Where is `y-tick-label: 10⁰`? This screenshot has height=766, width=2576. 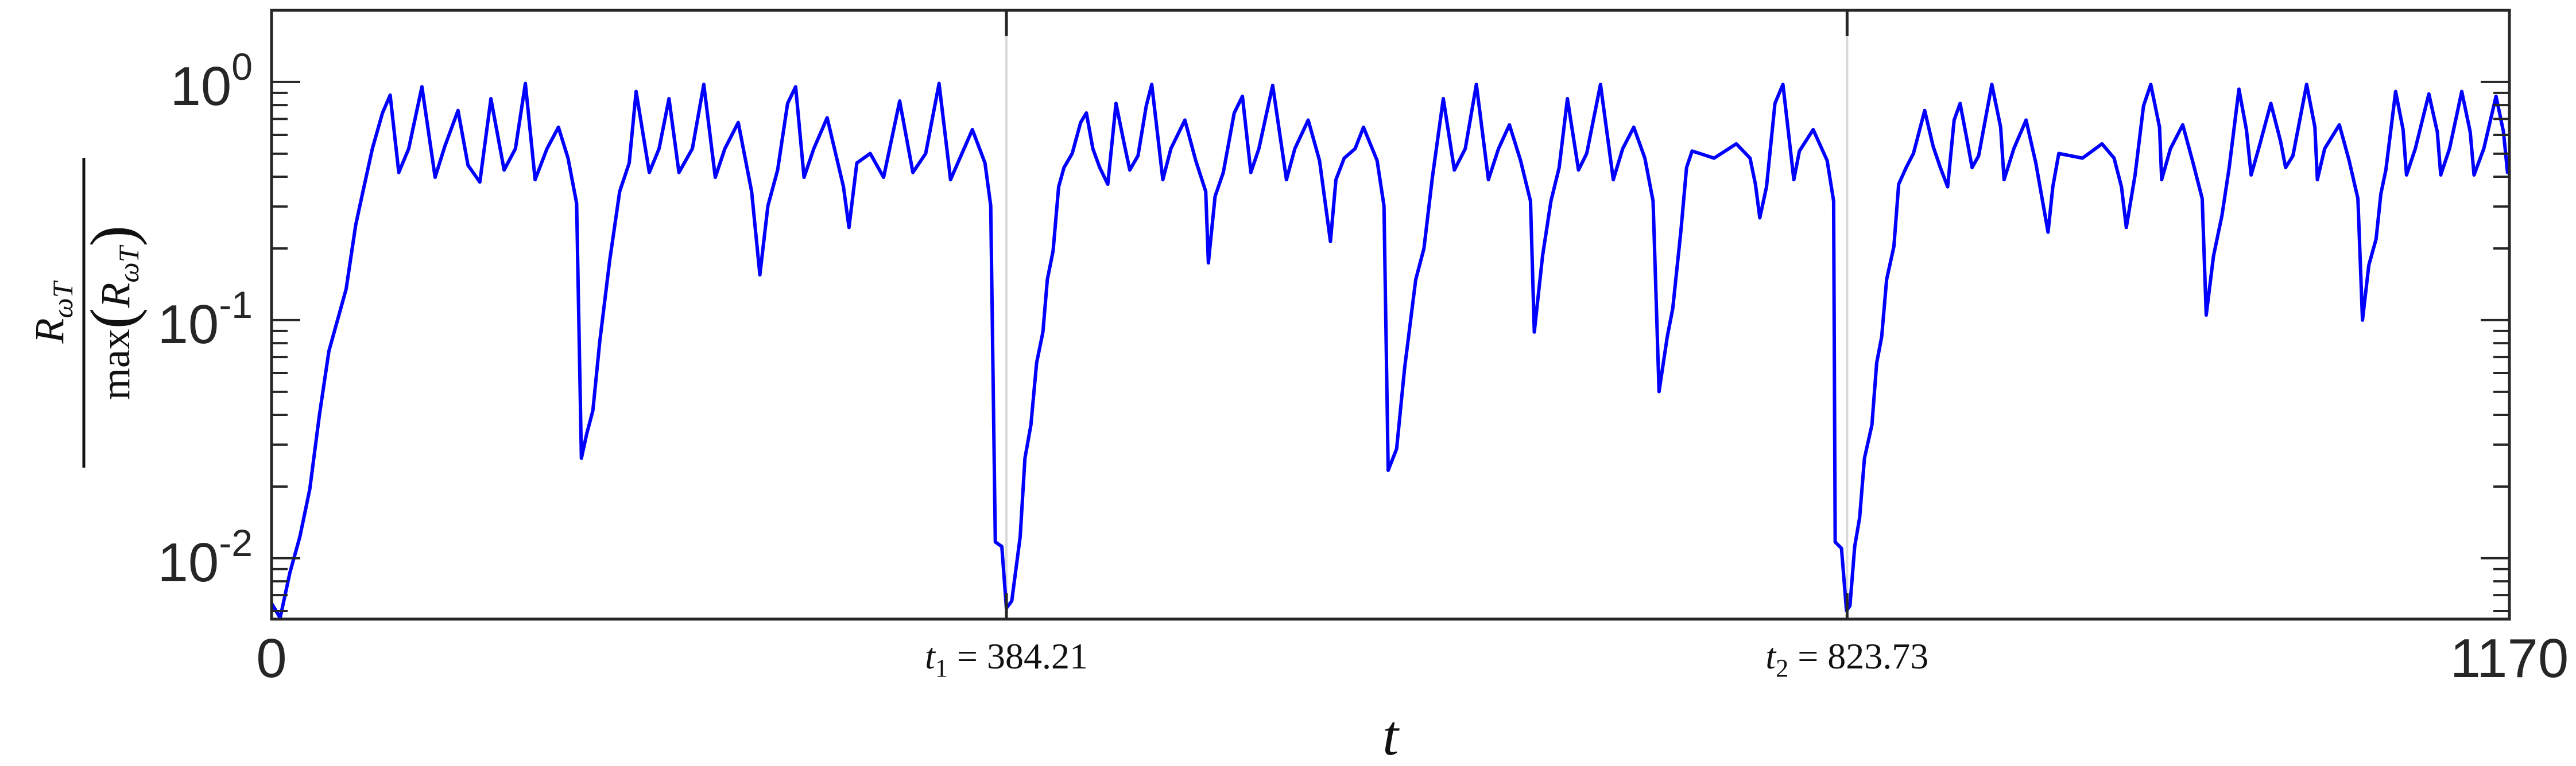
y-tick-label: 10⁰ is located at coordinates (212, 81).